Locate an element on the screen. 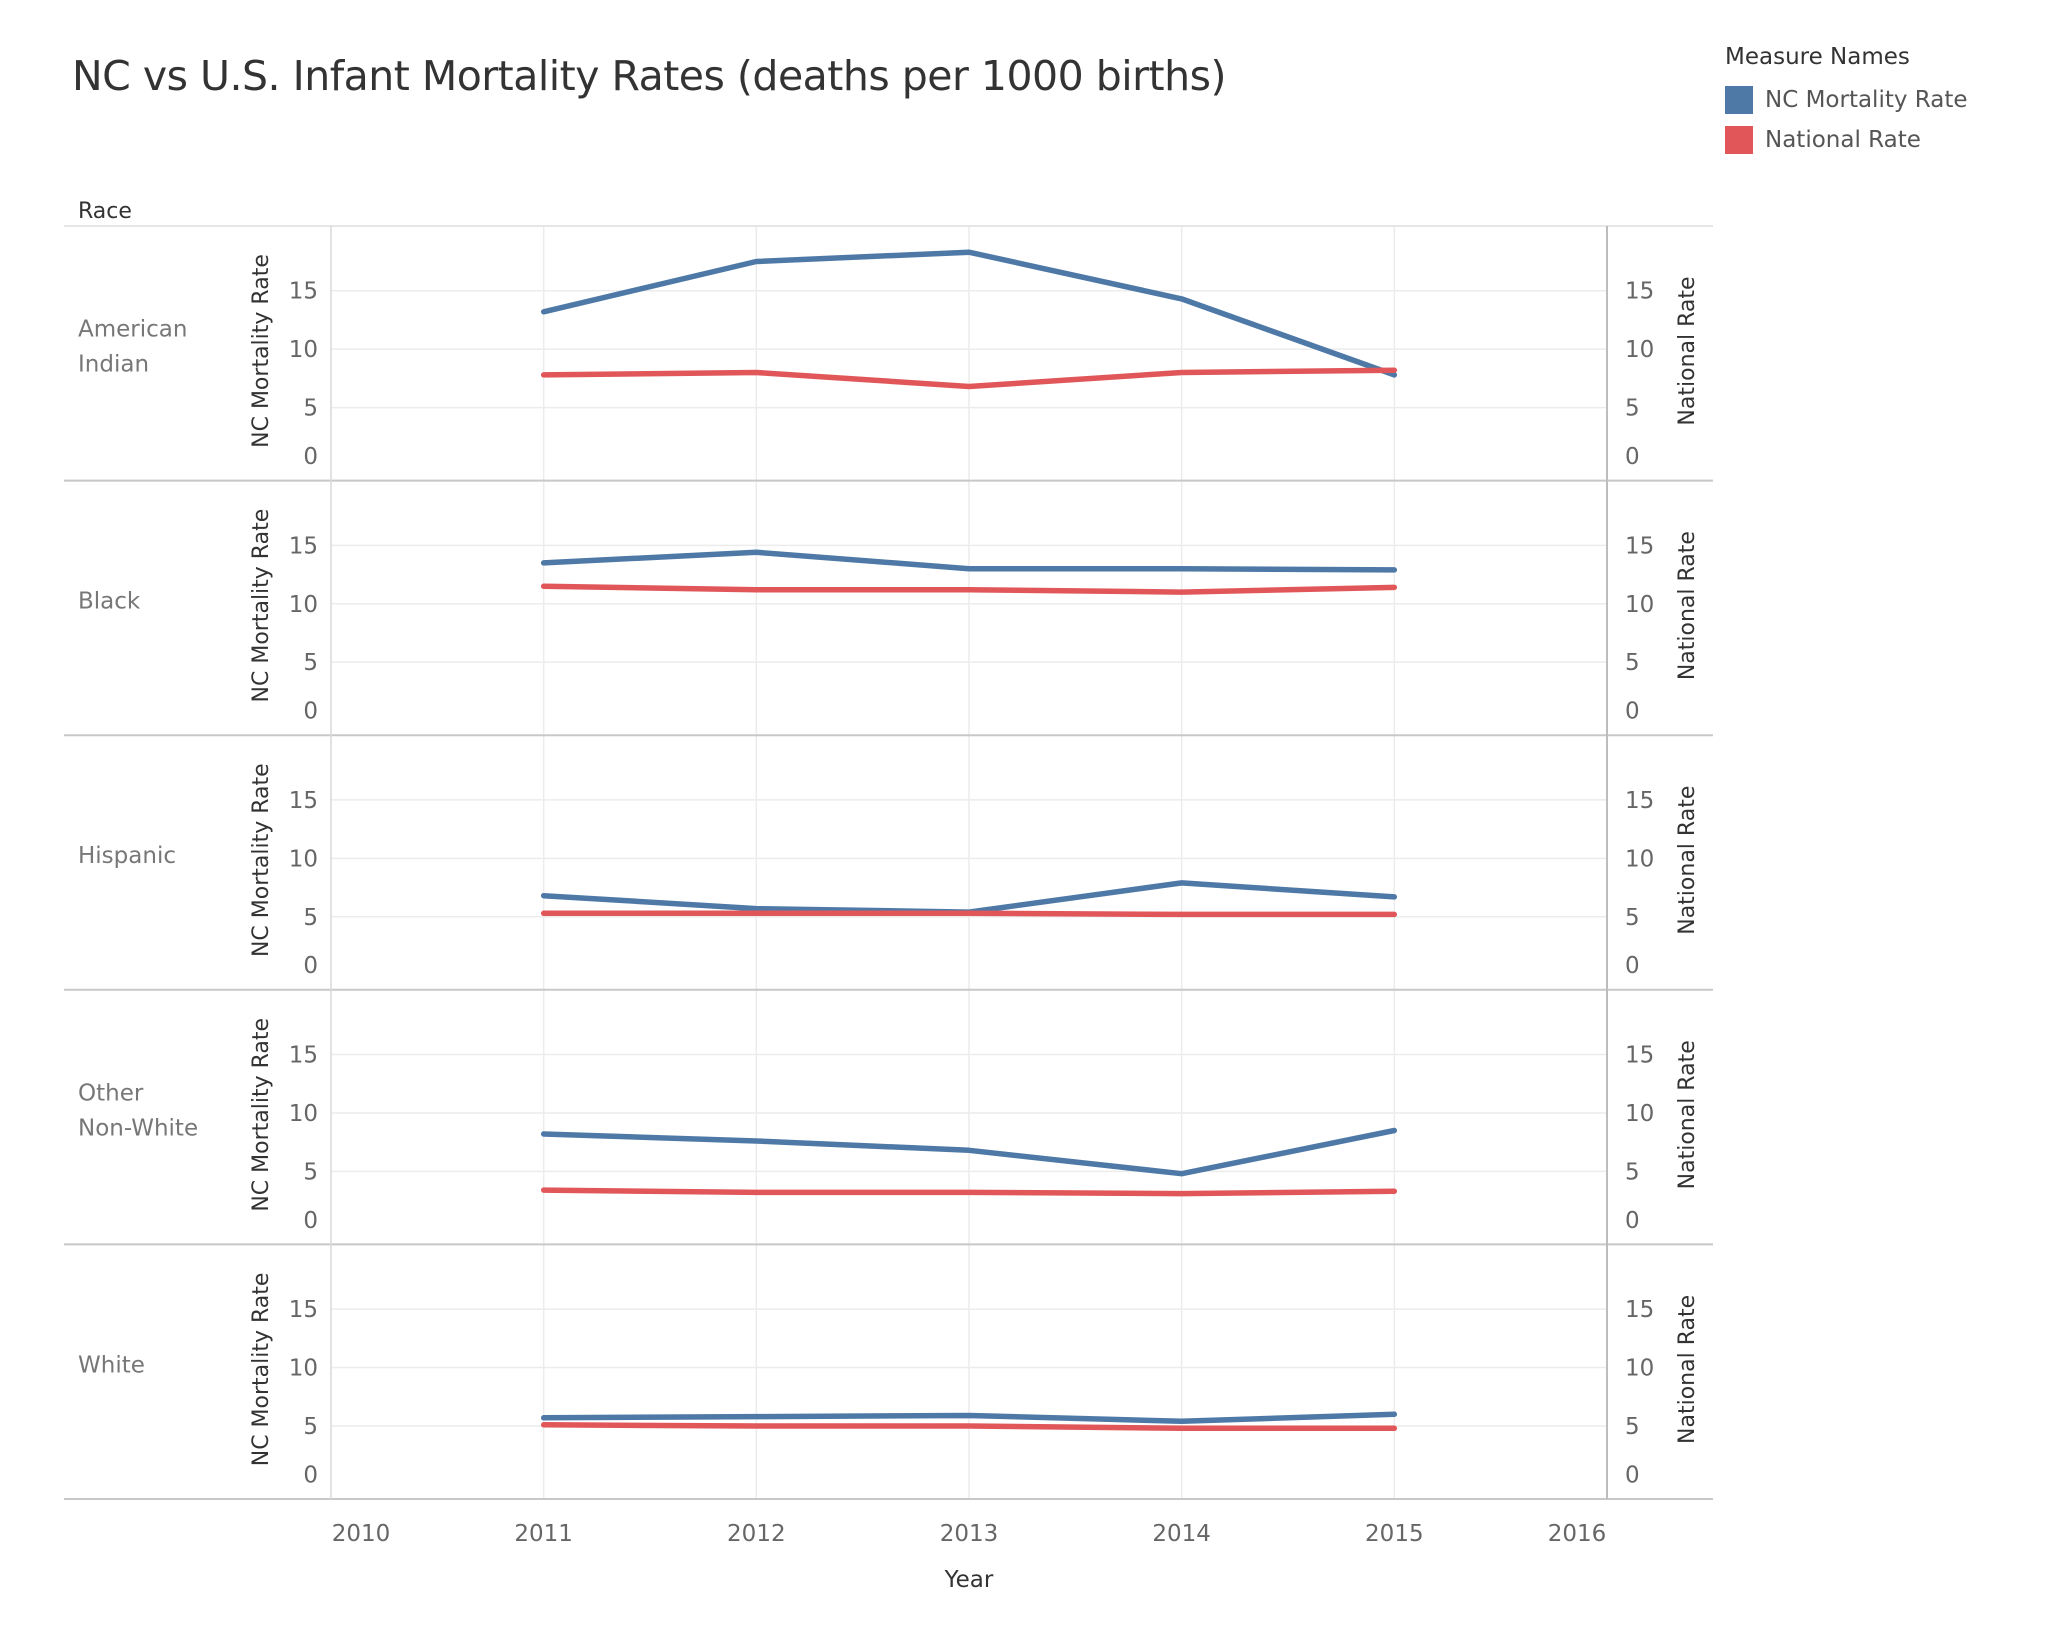  x-tick-label: 2015 is located at coordinates (1394, 1534).